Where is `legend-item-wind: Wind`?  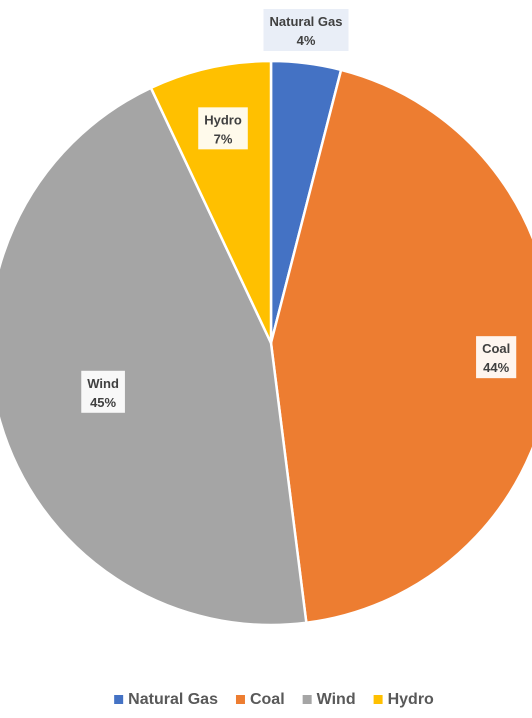 legend-item-wind: Wind is located at coordinates (329, 699).